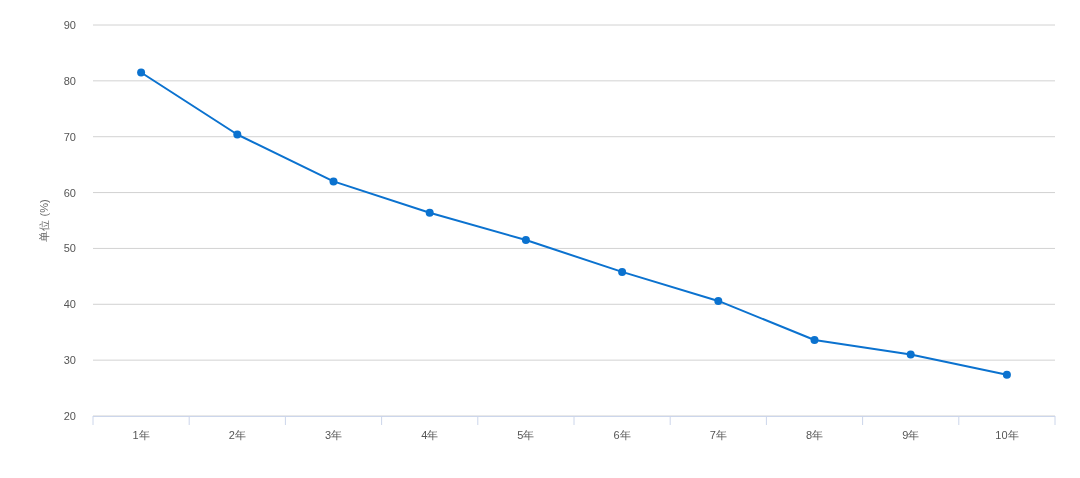 The image size is (1080, 478). What do you see at coordinates (69, 248) in the screenshot?
I see `y-tick-label: 50` at bounding box center [69, 248].